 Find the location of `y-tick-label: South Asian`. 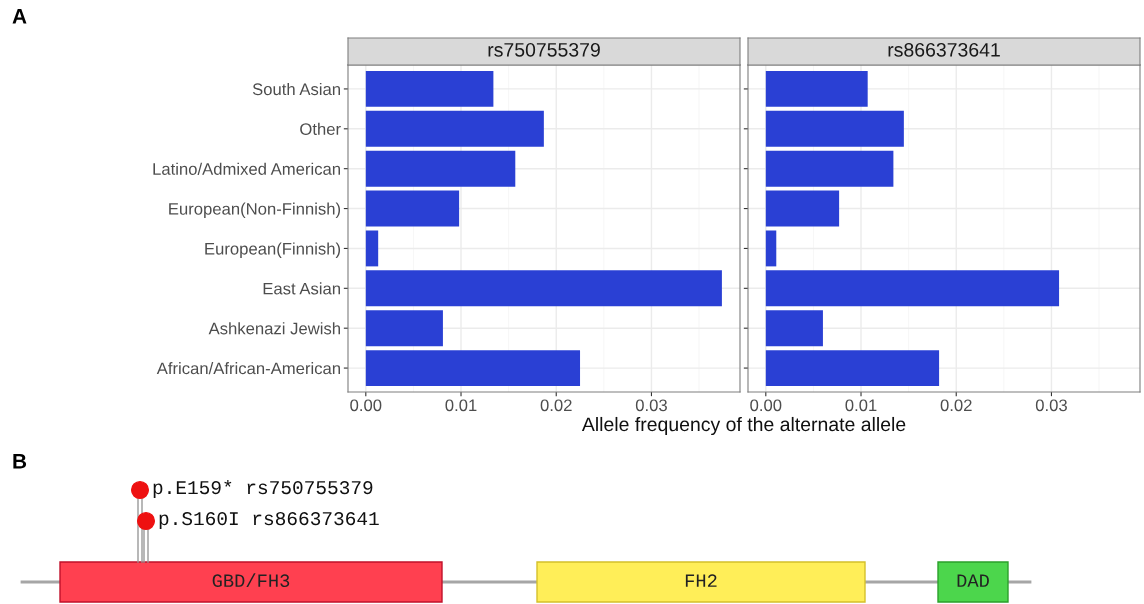

y-tick-label: South Asian is located at coordinates (296, 89).